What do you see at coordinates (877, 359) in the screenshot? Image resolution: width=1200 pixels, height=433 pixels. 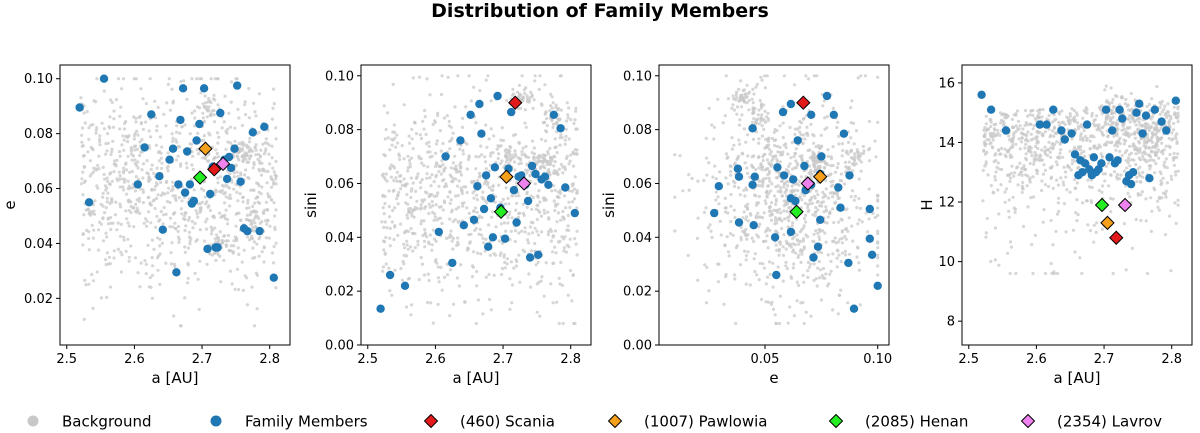 I see `x-tick-label: 0.10` at bounding box center [877, 359].